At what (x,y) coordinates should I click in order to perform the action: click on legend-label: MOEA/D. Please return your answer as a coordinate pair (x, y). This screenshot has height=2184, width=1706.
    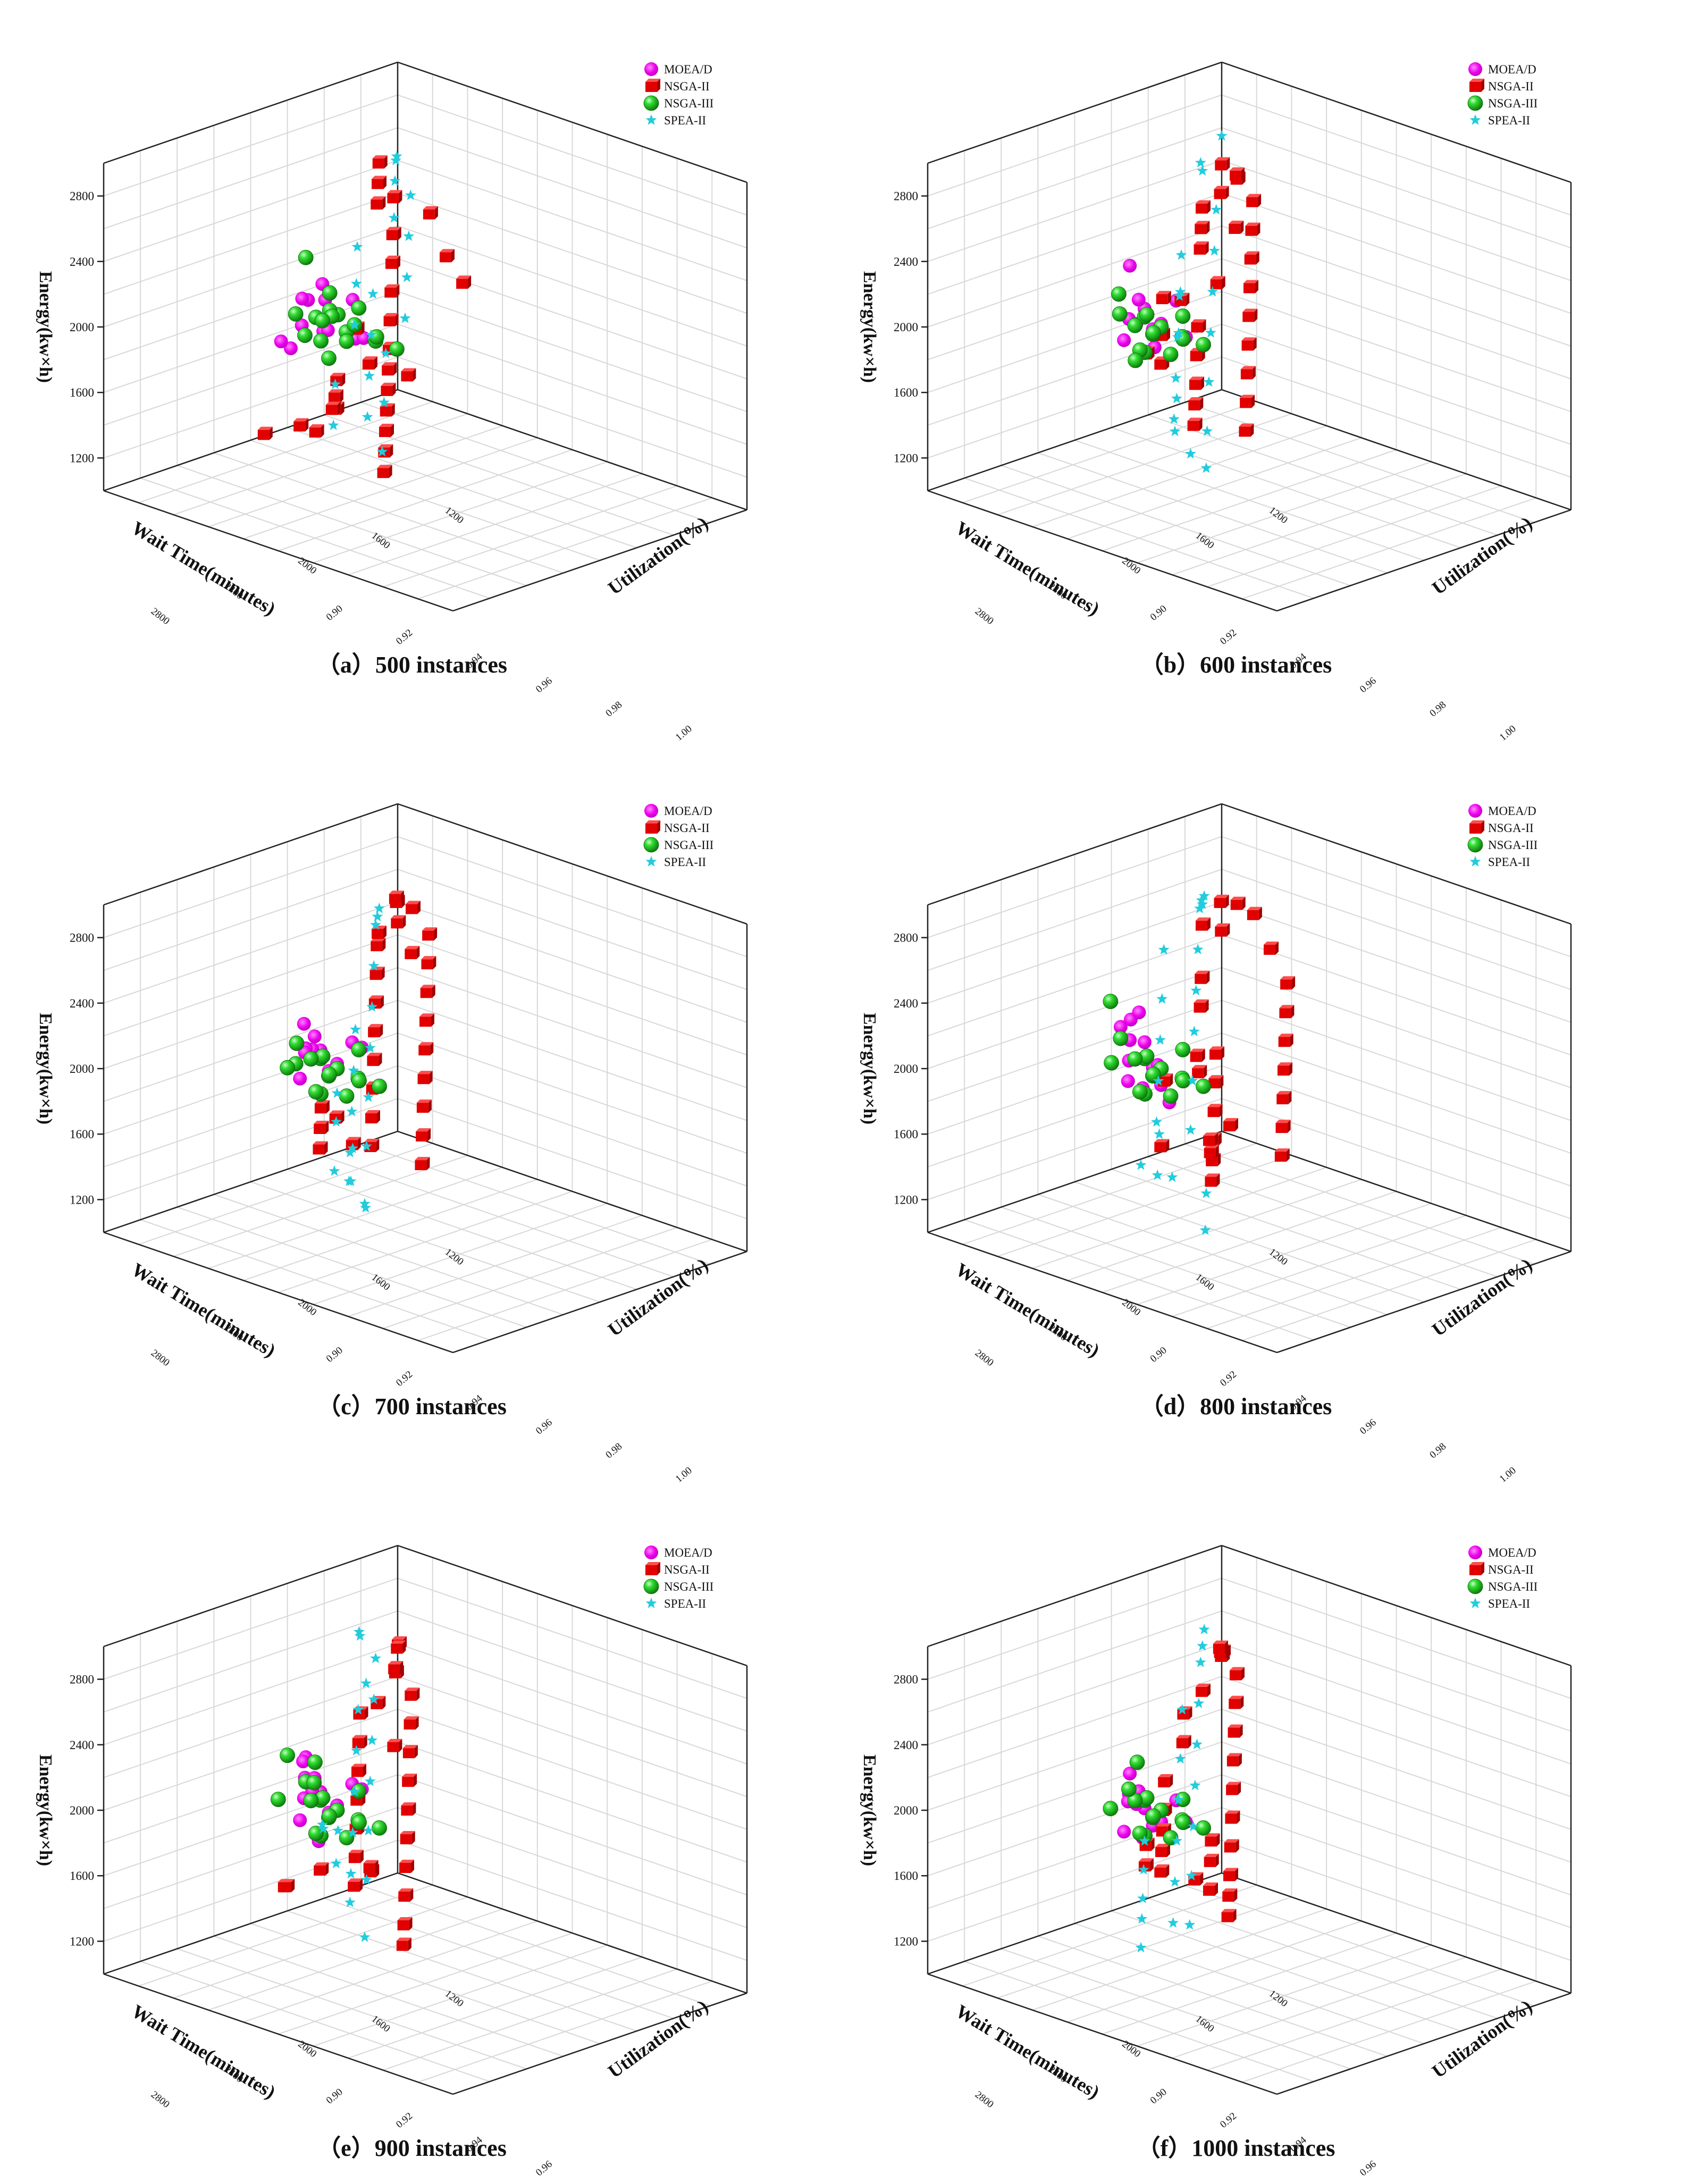
    Looking at the image, I should click on (1512, 69).